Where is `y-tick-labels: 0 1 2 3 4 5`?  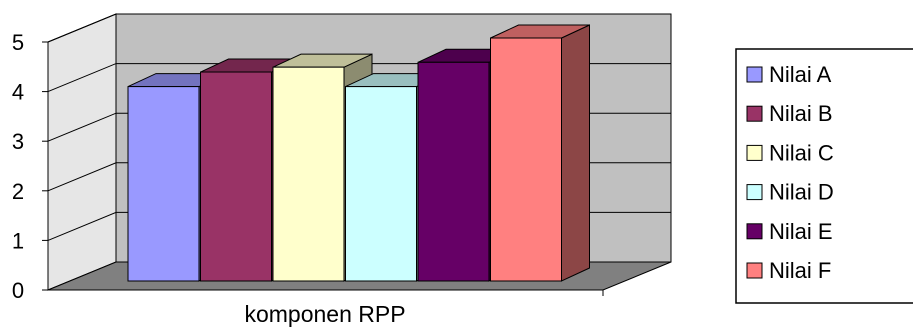 y-tick-labels: 0 1 2 3 4 5 is located at coordinates (18, 166).